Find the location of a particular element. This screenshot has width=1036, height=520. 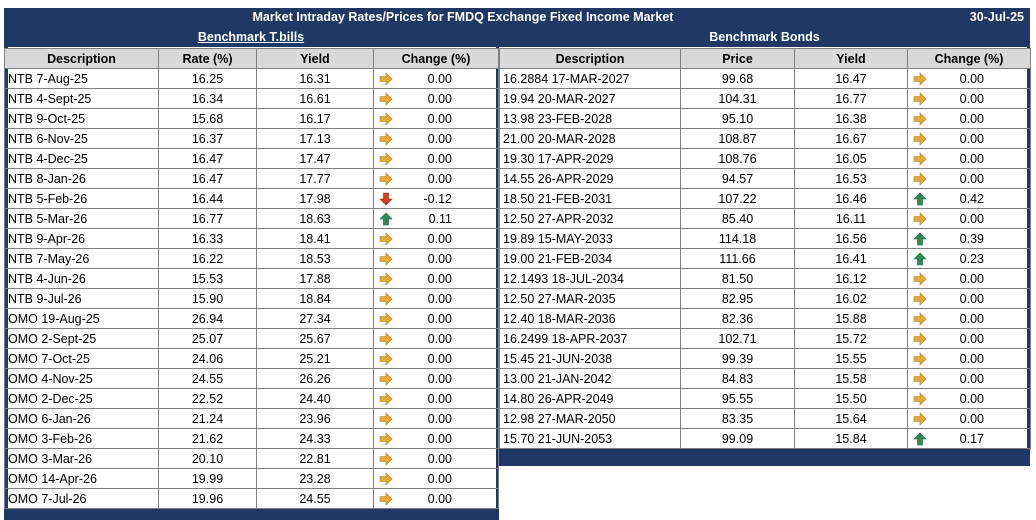

tbill-rate: 21.62 is located at coordinates (207, 438).